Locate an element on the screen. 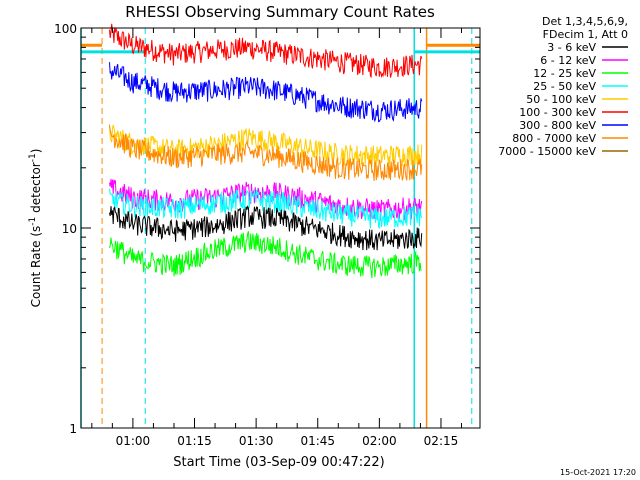 This screenshot has width=640, height=480. x-tick-label: 02:15 is located at coordinates (441, 441).